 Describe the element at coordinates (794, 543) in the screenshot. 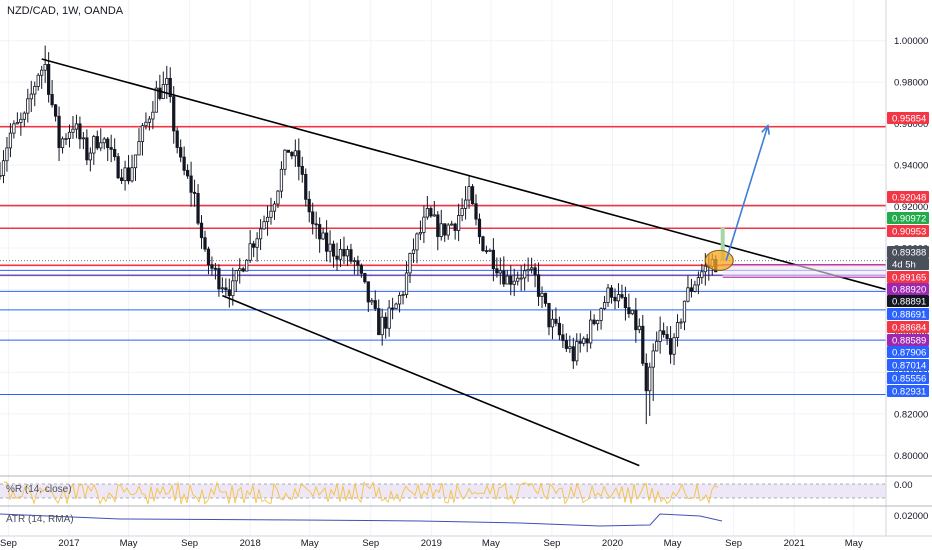

I see `x-tick-label: 2021` at that location.